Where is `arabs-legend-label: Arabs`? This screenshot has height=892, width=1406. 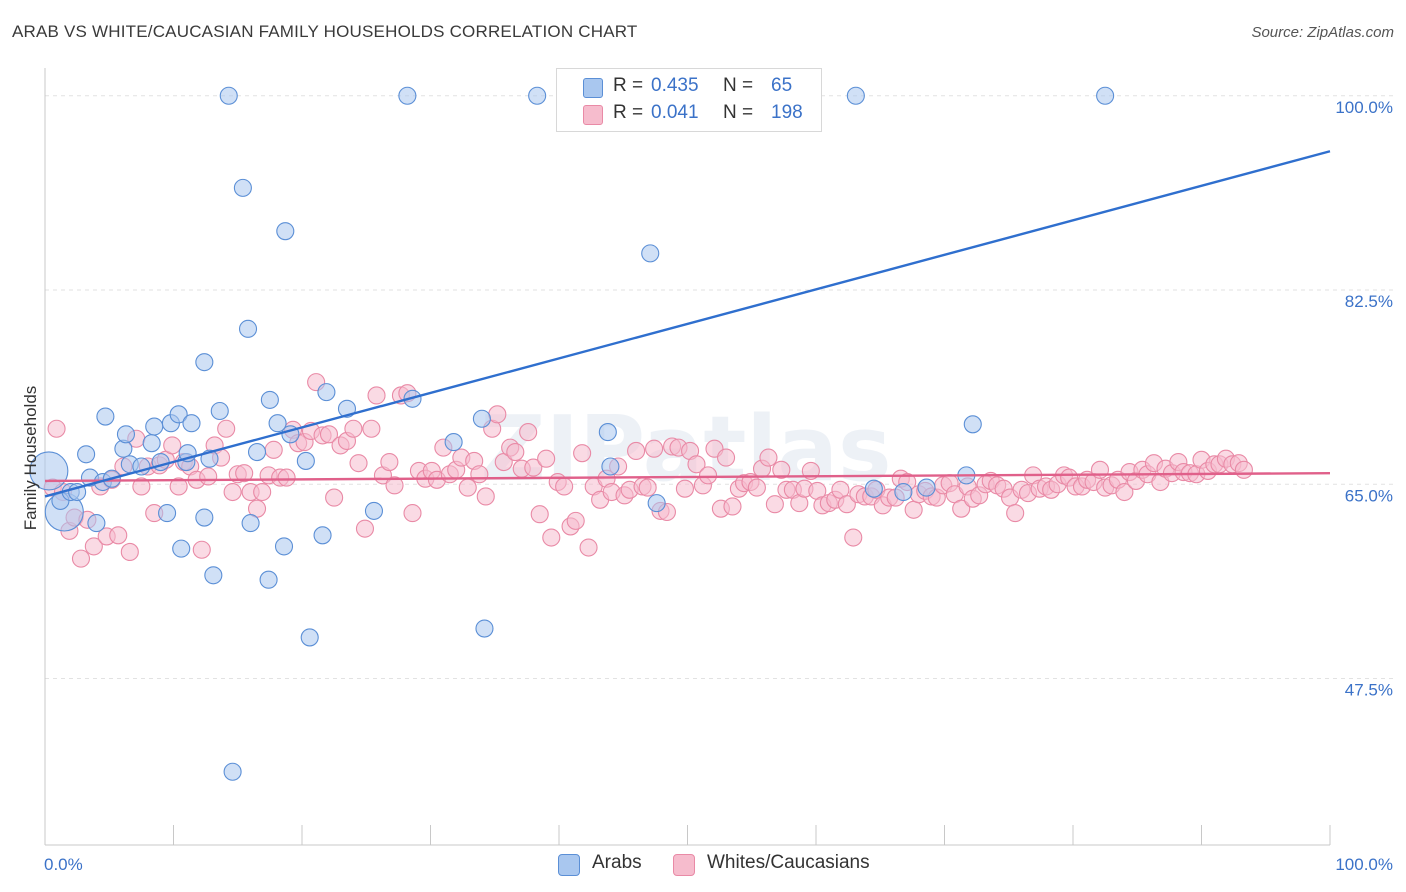 arabs-legend-label: Arabs is located at coordinates (617, 862).